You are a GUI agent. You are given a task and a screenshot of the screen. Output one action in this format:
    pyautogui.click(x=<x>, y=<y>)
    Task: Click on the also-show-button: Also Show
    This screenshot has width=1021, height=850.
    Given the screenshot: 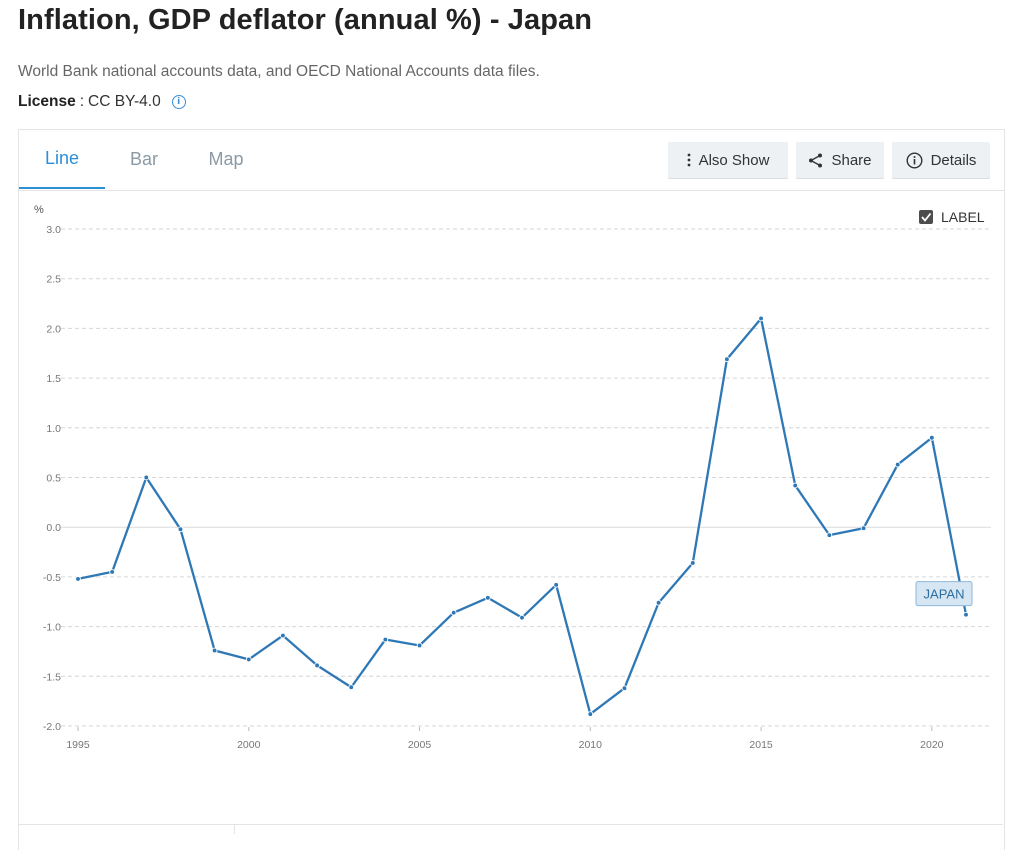 What is the action you would take?
    pyautogui.click(x=728, y=160)
    